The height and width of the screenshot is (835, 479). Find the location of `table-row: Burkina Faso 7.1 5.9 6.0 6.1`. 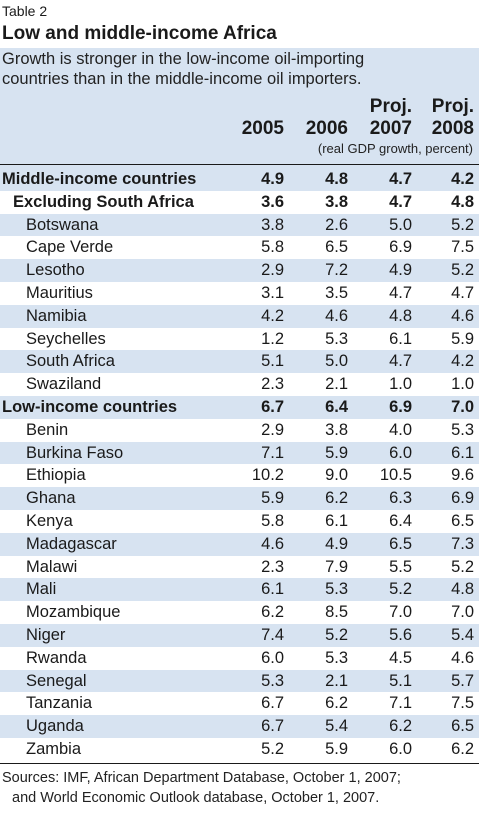

table-row: Burkina Faso 7.1 5.9 6.0 6.1 is located at coordinates (239, 453).